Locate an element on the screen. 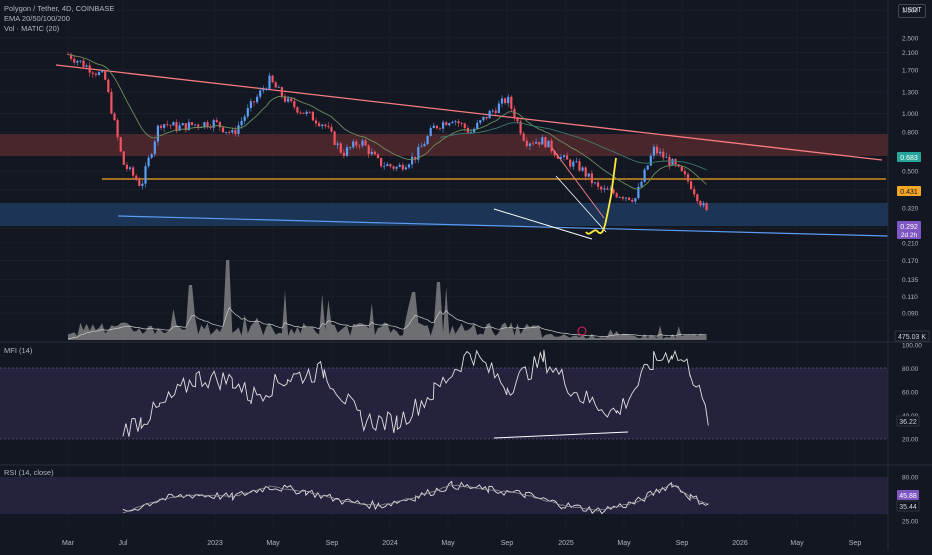 This screenshot has height=555, width=932. time-tick-label: Sep is located at coordinates (855, 543).